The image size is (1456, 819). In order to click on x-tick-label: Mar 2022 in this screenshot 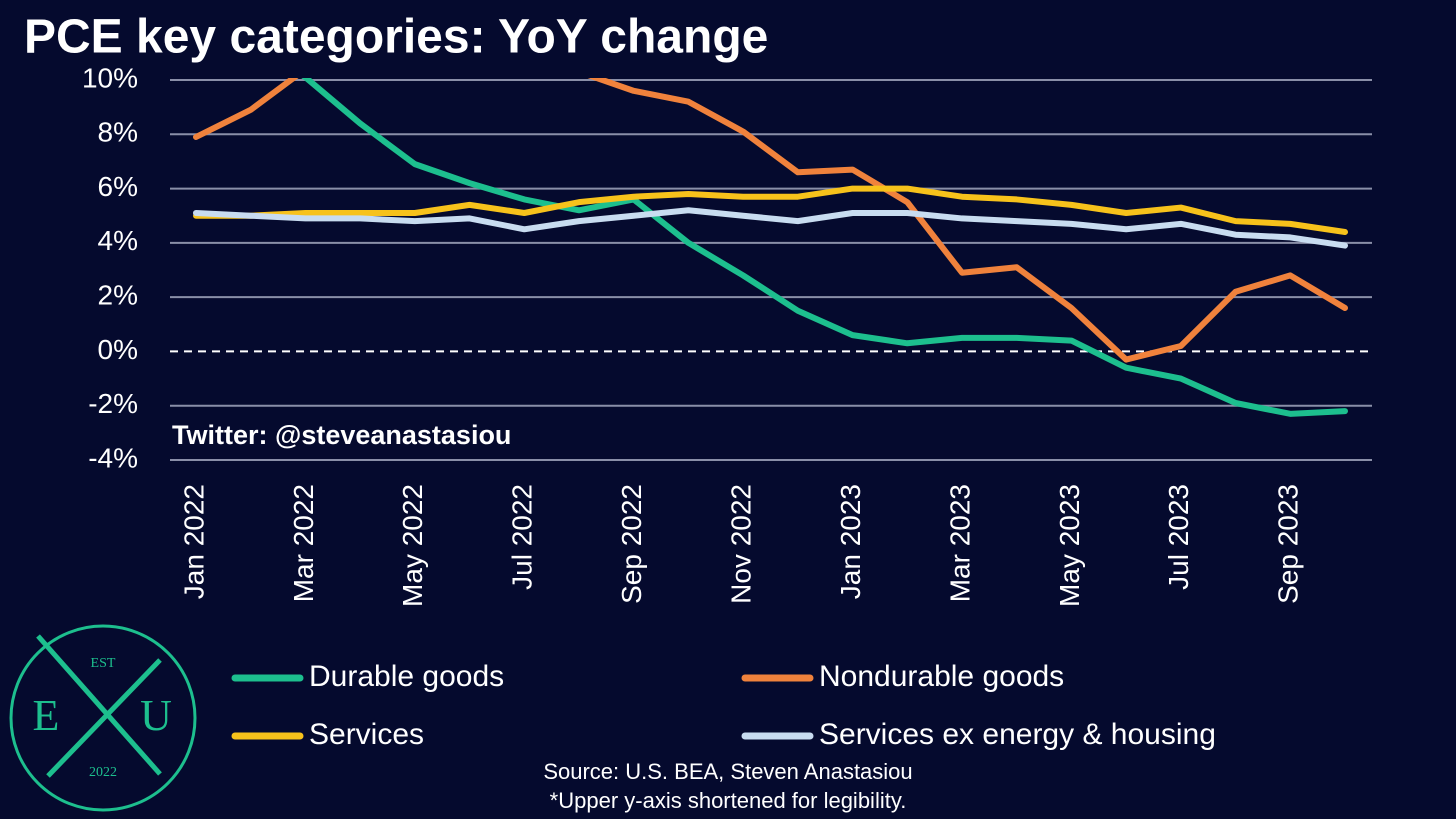, I will do `click(303, 543)`.